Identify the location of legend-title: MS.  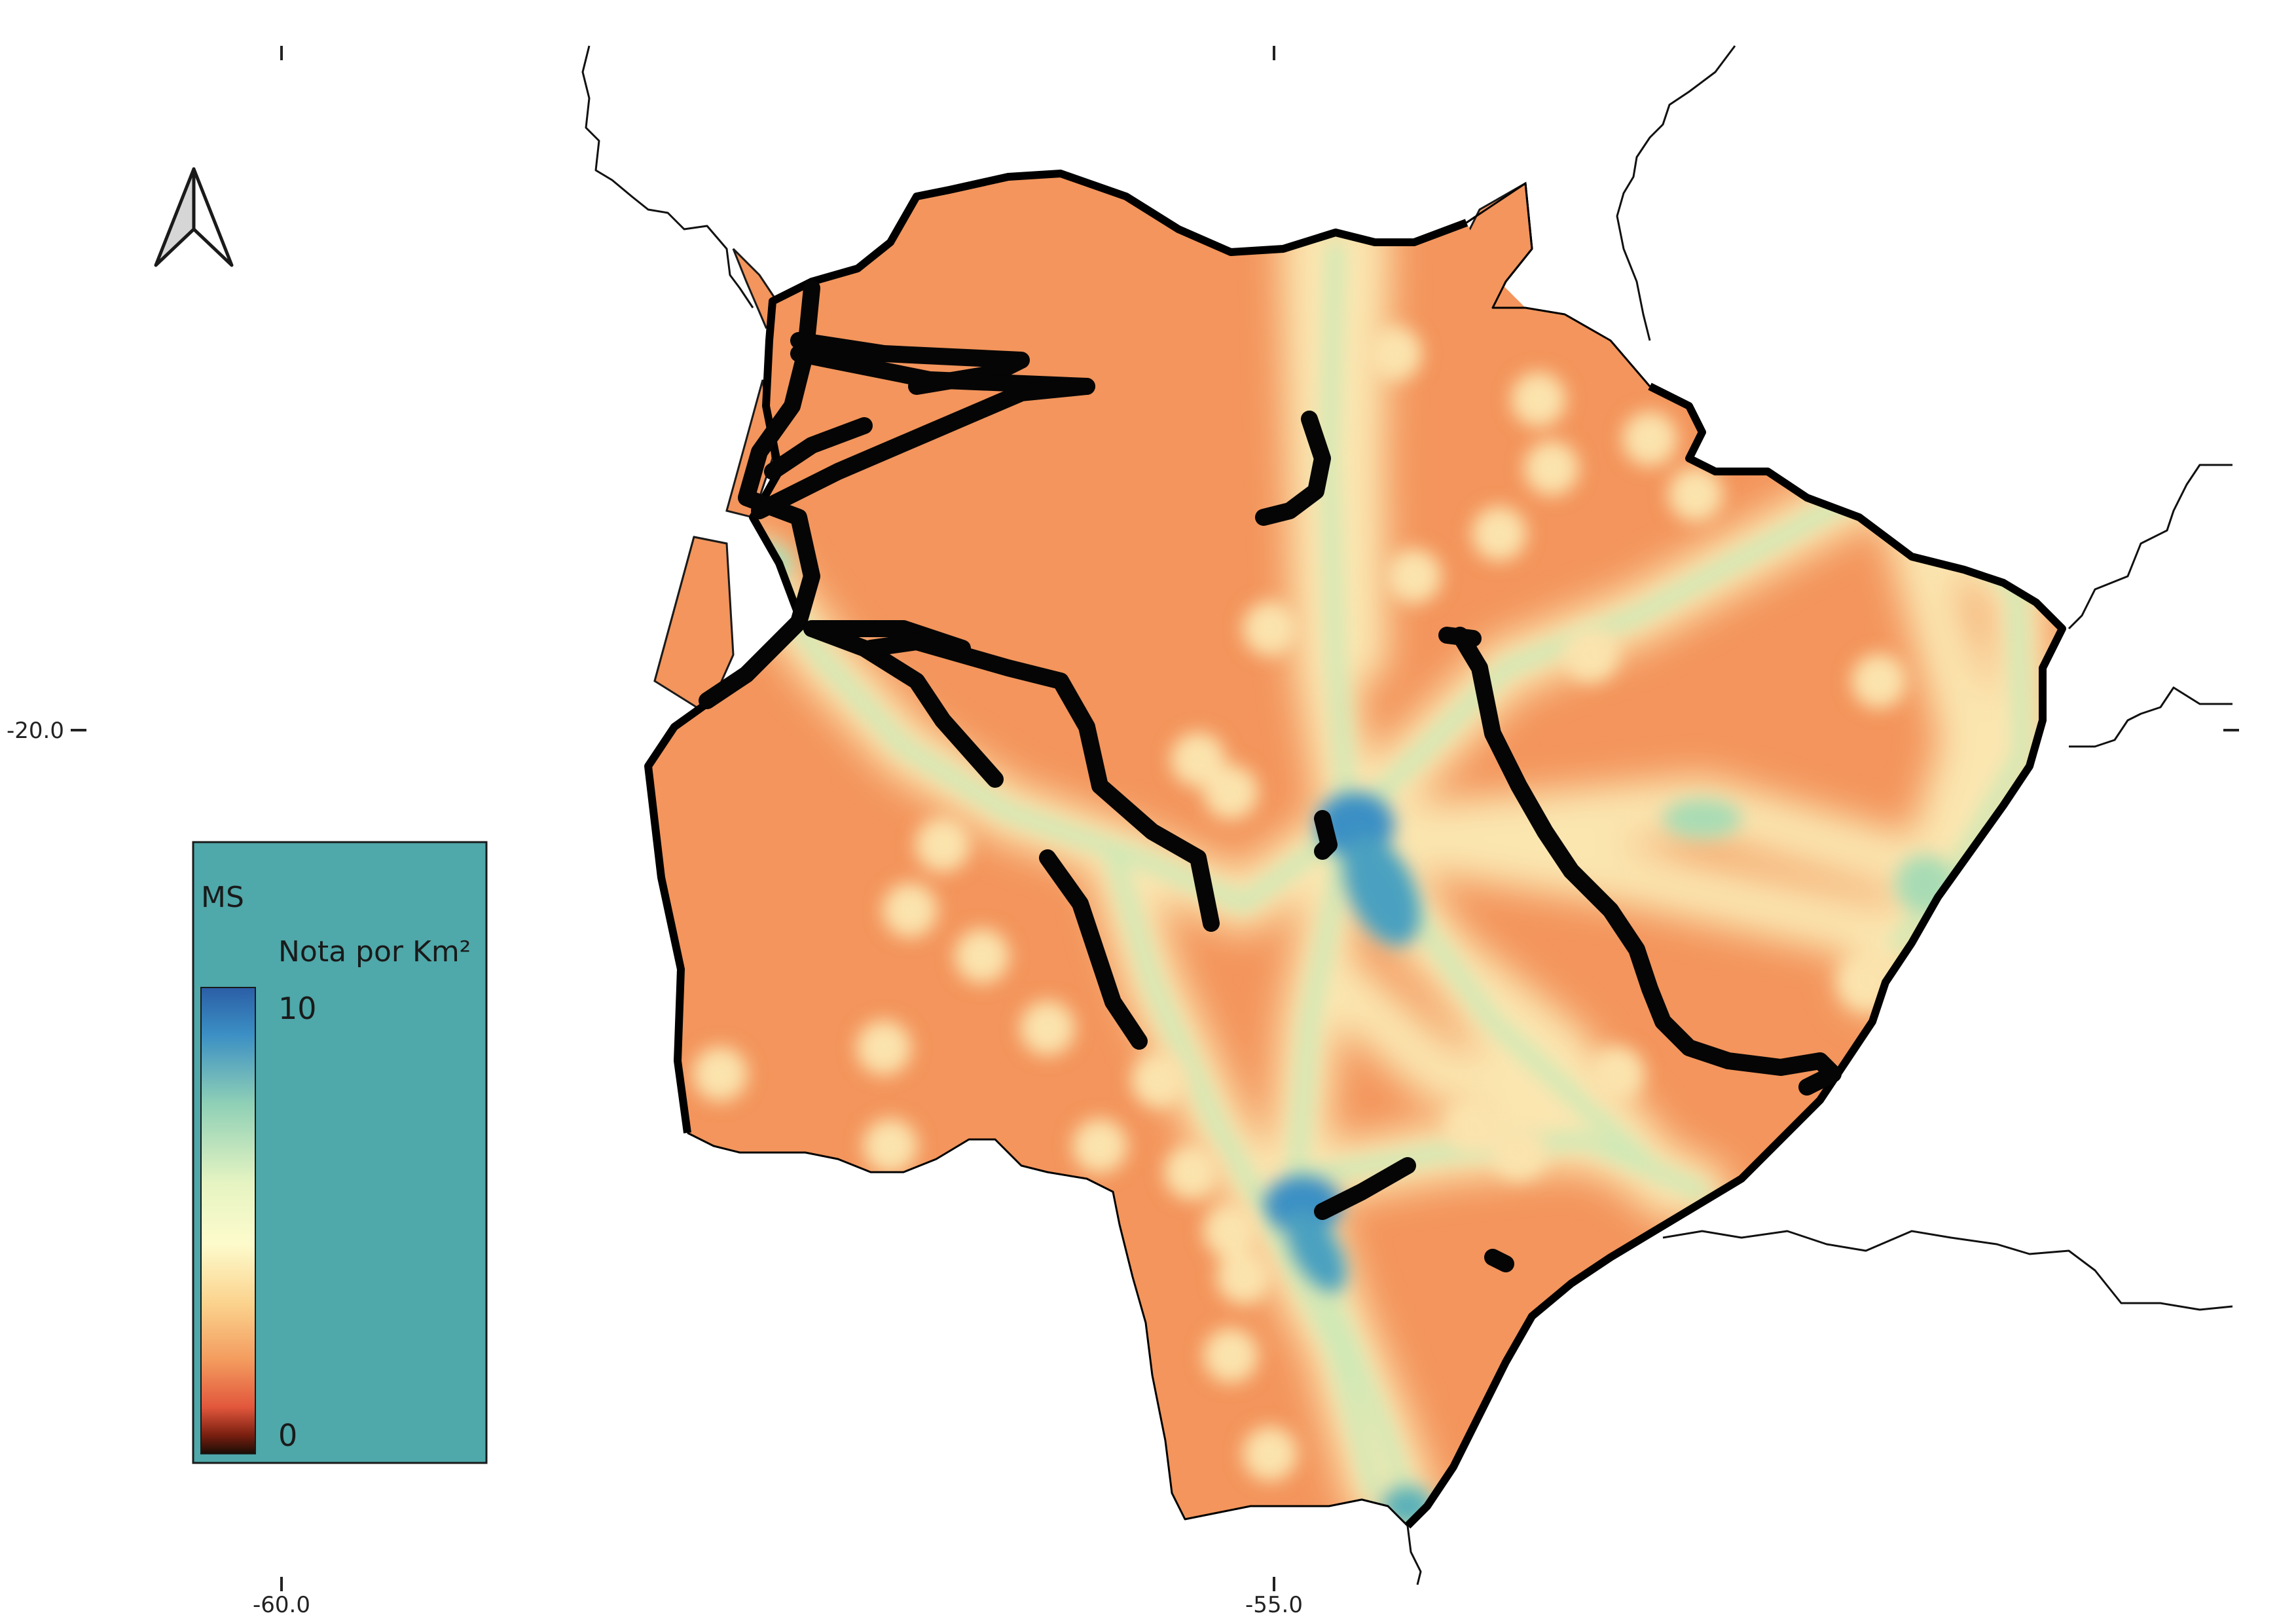
(222, 897).